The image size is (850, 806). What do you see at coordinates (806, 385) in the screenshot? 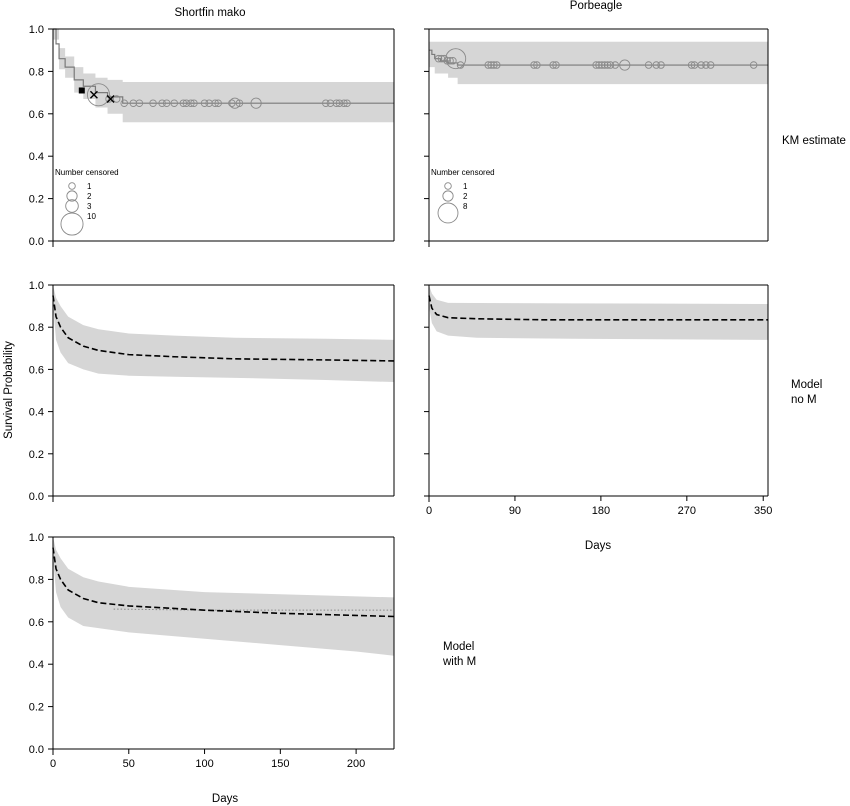
I see `row-label-no-m-line1: Model` at bounding box center [806, 385].